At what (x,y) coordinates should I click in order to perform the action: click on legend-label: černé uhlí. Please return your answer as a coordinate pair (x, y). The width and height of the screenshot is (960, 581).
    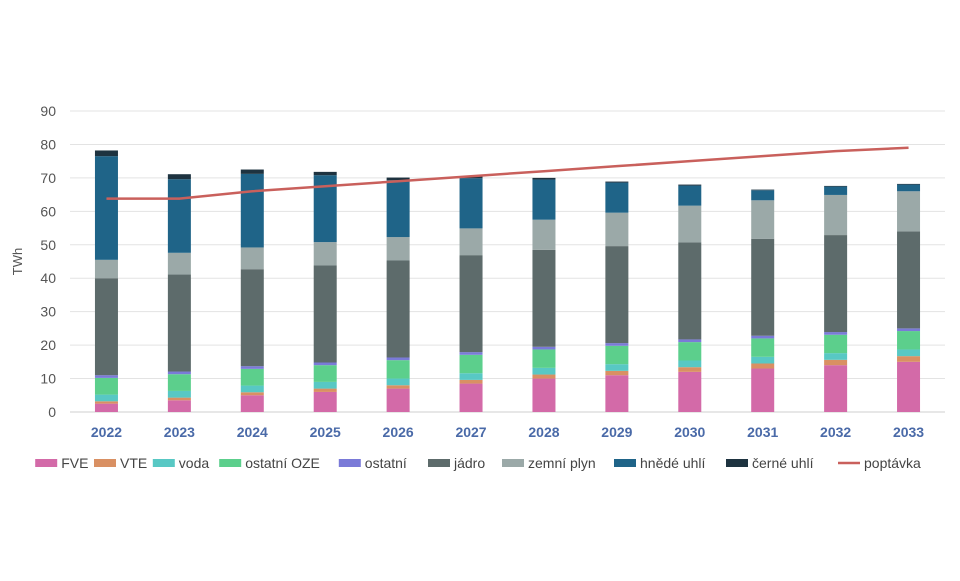
    Looking at the image, I should click on (783, 463).